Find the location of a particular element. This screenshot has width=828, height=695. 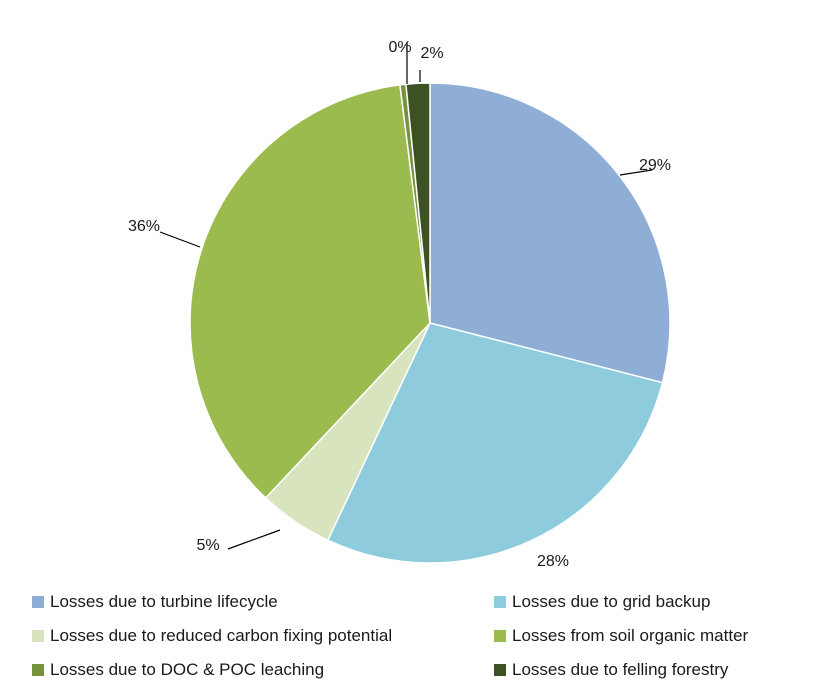

legend-item: Losses due to turbine lifecycle is located at coordinates (155, 602).